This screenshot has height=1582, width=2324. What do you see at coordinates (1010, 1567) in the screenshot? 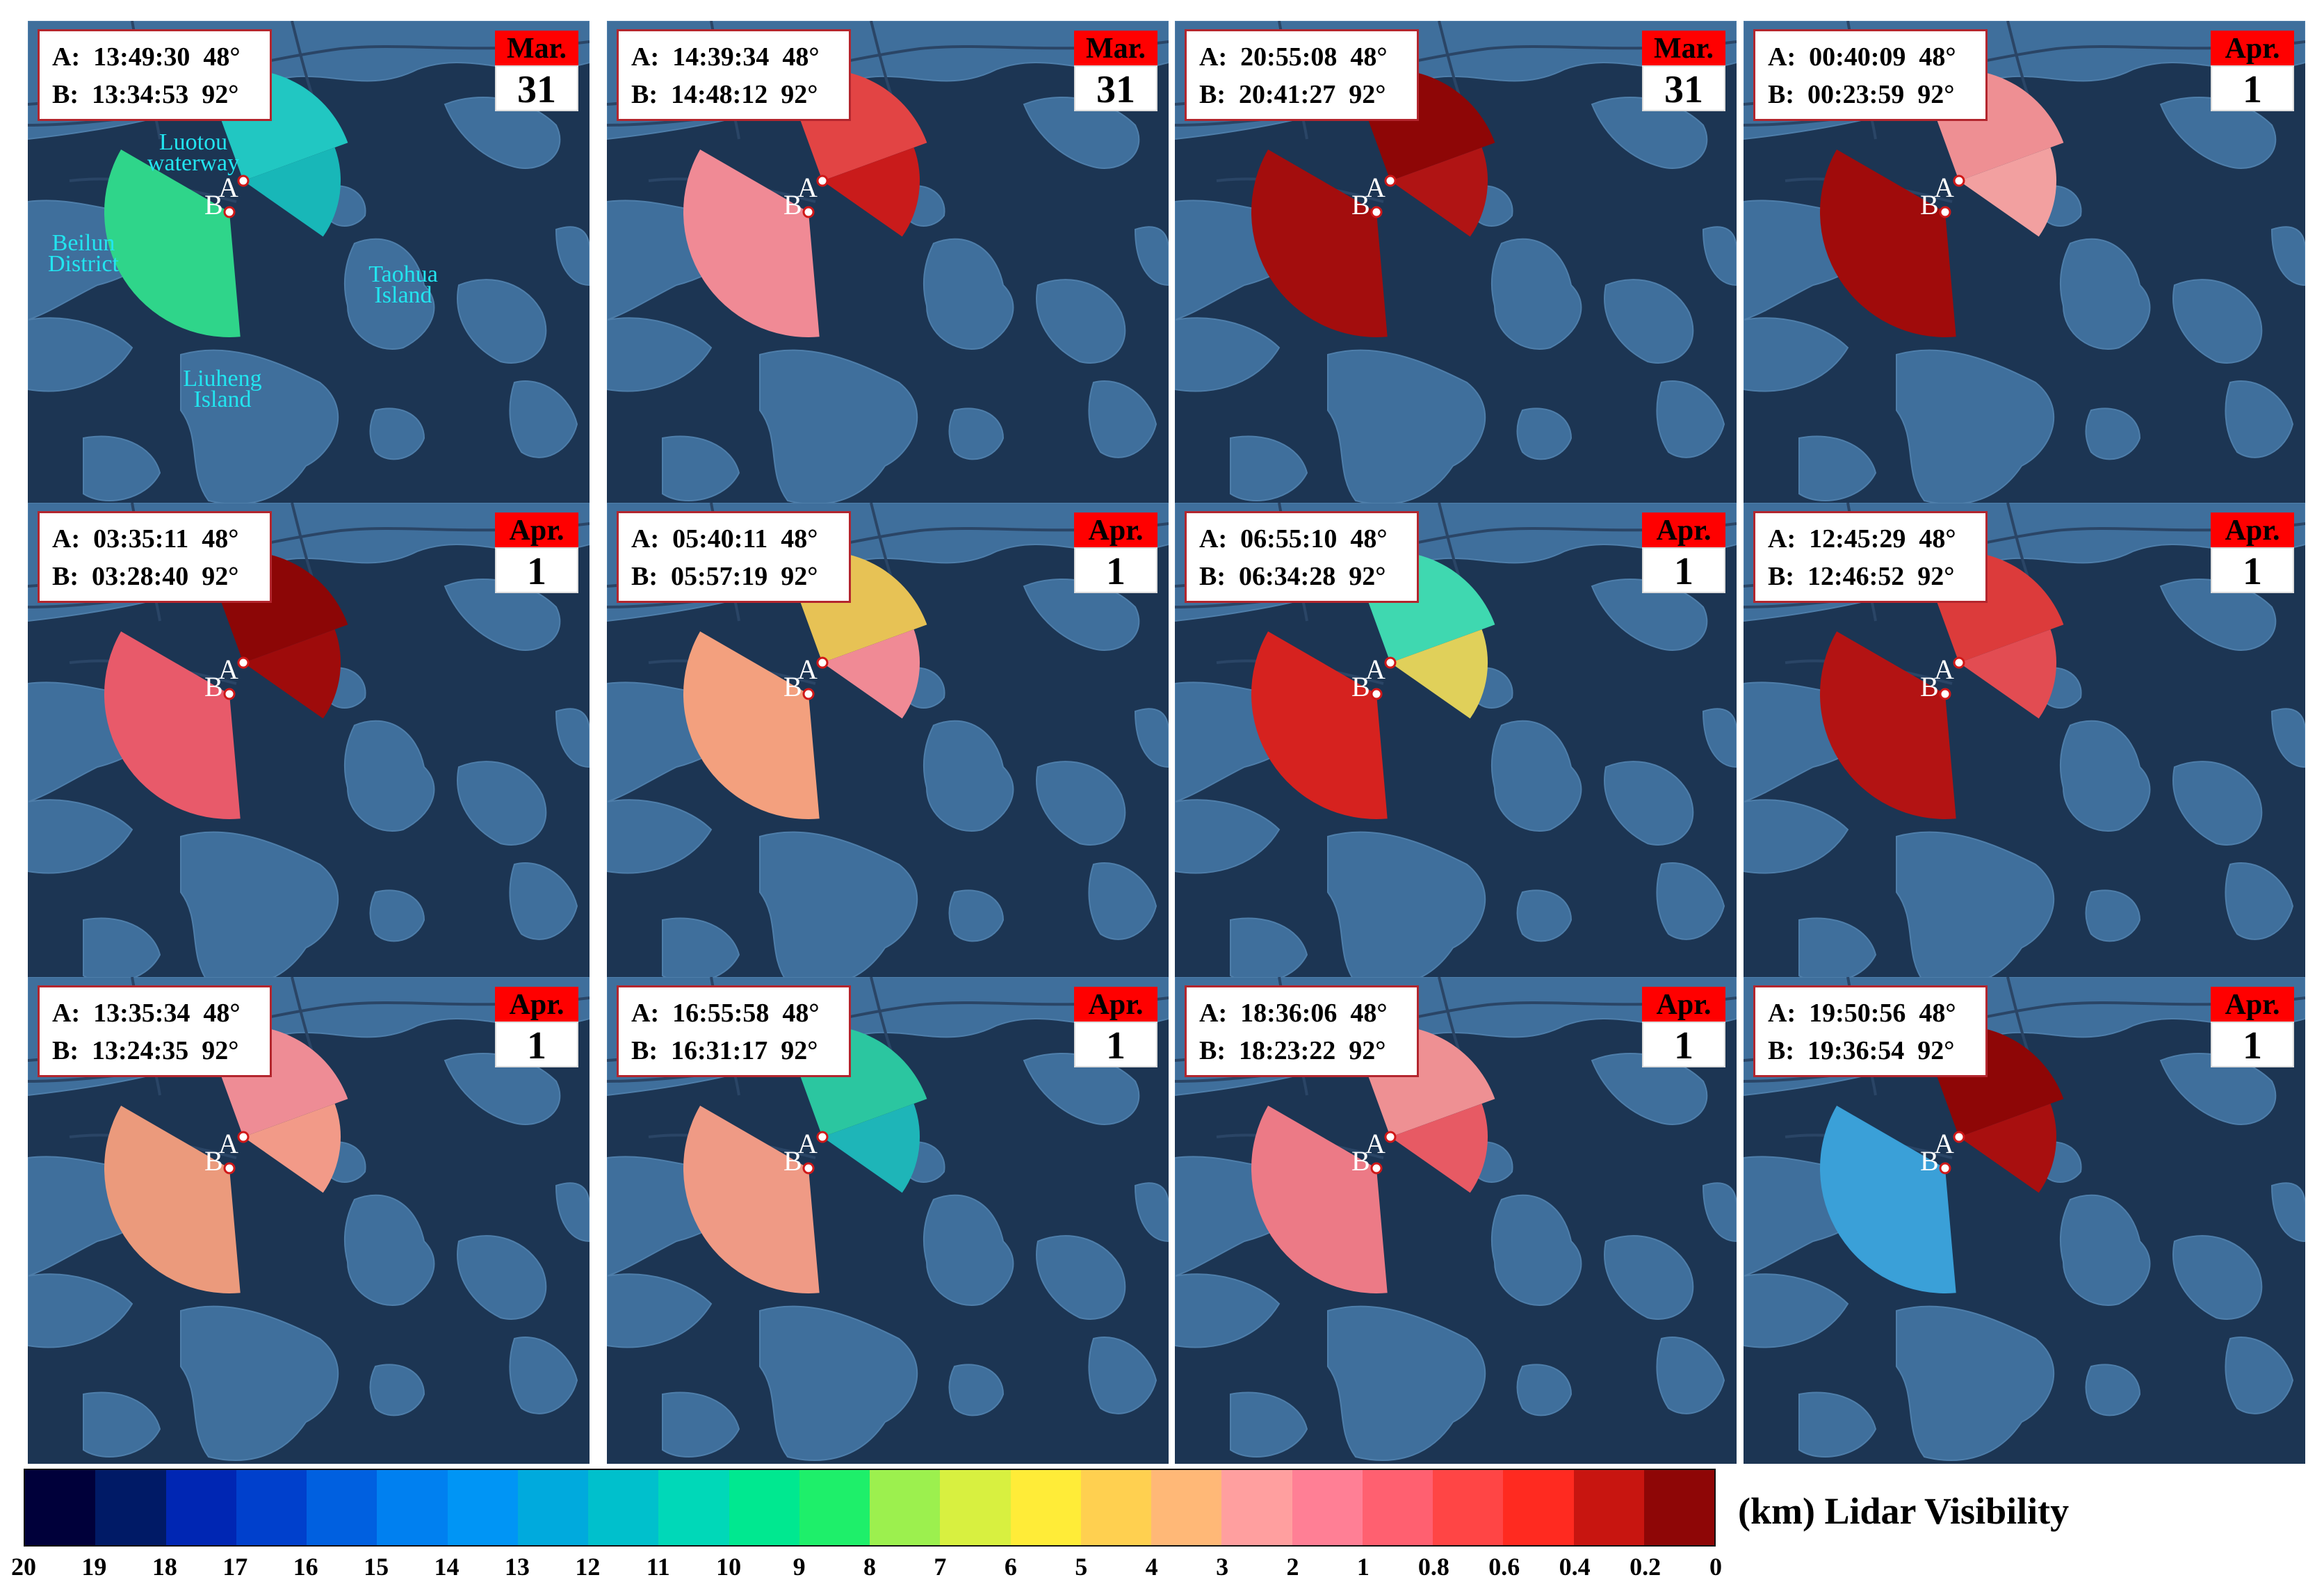
I see `colorbar-tick-label: 6` at bounding box center [1010, 1567].